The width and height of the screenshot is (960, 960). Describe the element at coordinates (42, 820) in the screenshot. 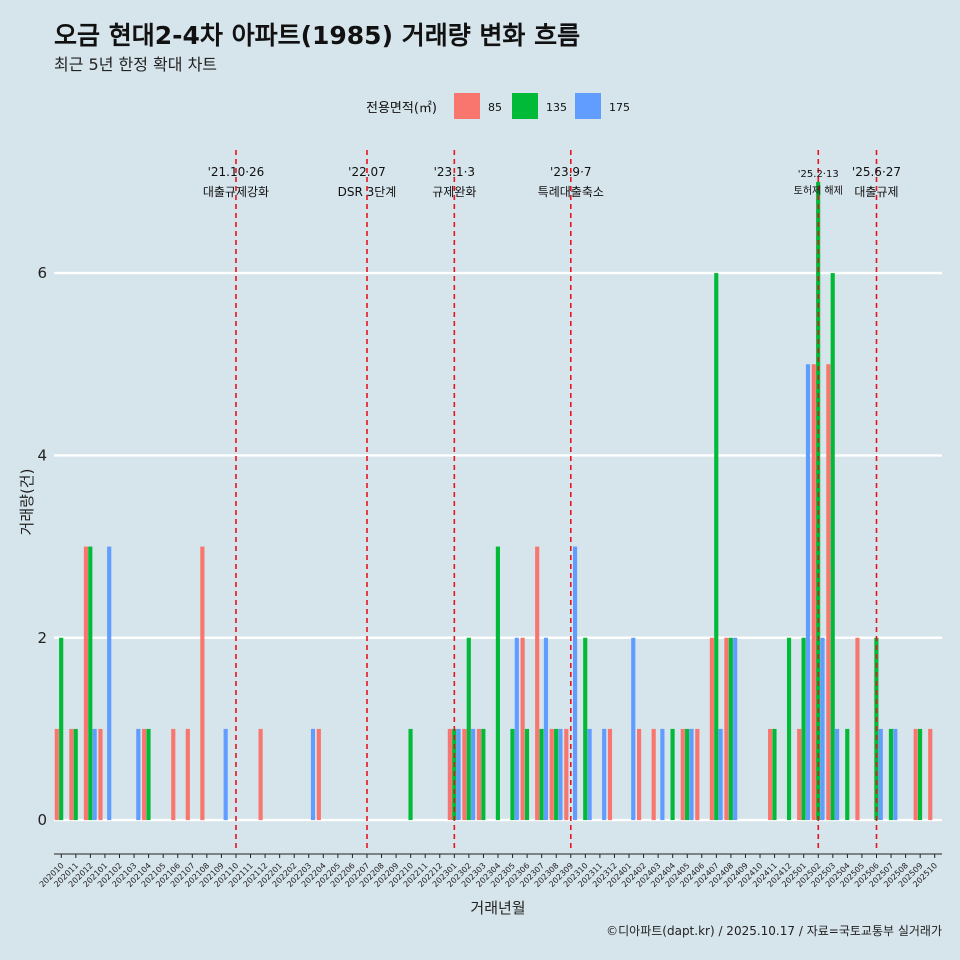

I see `y-tick-label-0: 0` at that location.